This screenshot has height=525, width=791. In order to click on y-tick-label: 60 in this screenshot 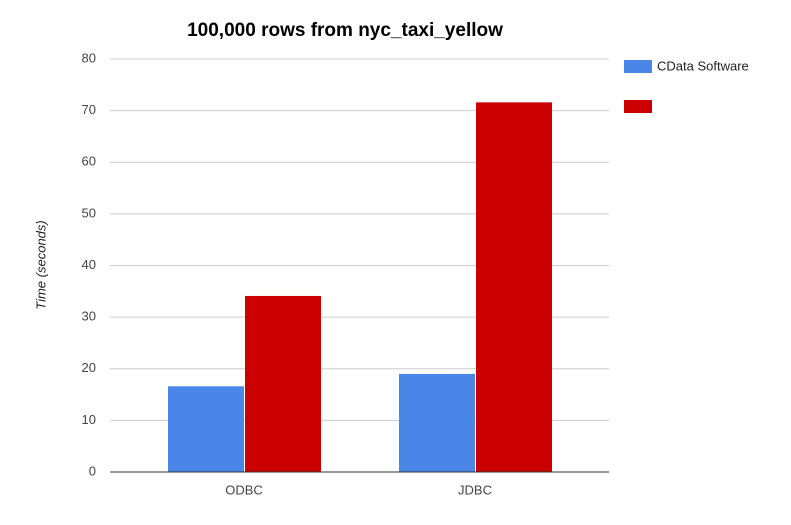, I will do `click(89, 161)`.